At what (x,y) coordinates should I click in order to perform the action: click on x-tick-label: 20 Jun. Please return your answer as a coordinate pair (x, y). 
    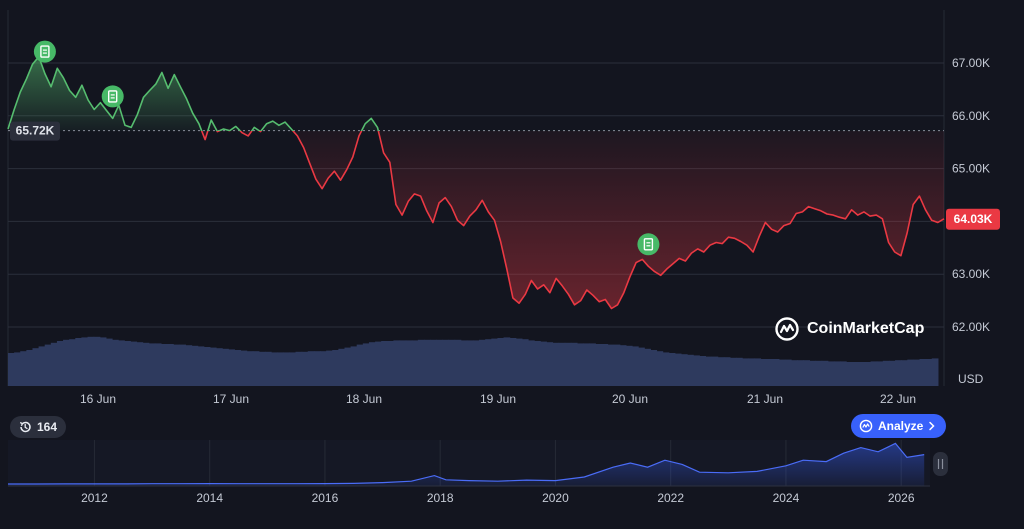
    Looking at the image, I should click on (630, 399).